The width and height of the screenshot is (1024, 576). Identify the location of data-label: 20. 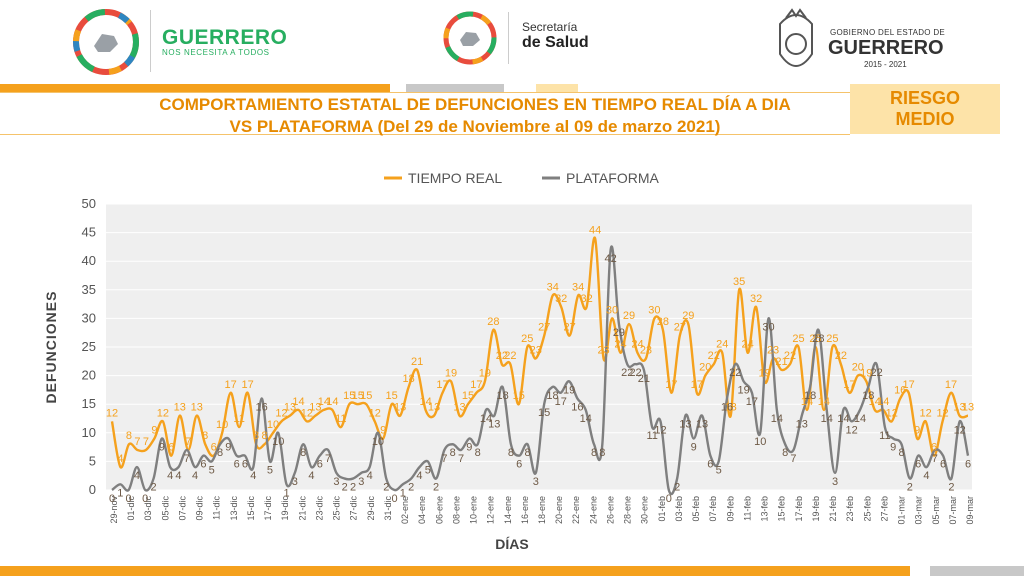
(705, 368).